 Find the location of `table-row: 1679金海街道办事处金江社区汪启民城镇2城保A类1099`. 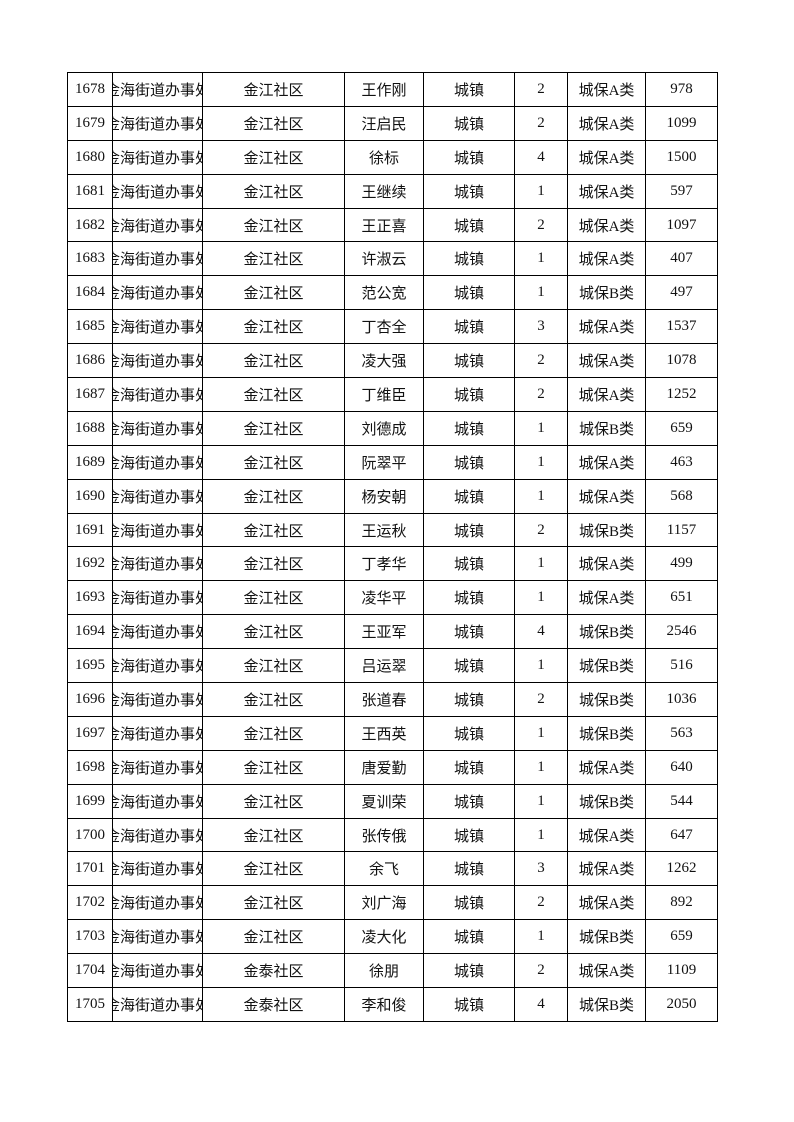

table-row: 1679金海街道办事处金江社区汪启民城镇2城保A类1099 is located at coordinates (392, 123).